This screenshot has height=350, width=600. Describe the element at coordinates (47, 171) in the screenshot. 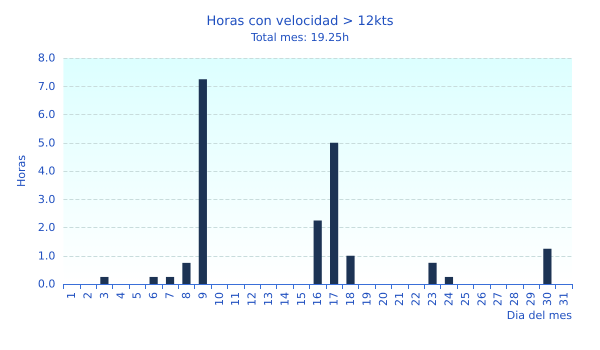

I see `y-tick-label: 4.0` at that location.